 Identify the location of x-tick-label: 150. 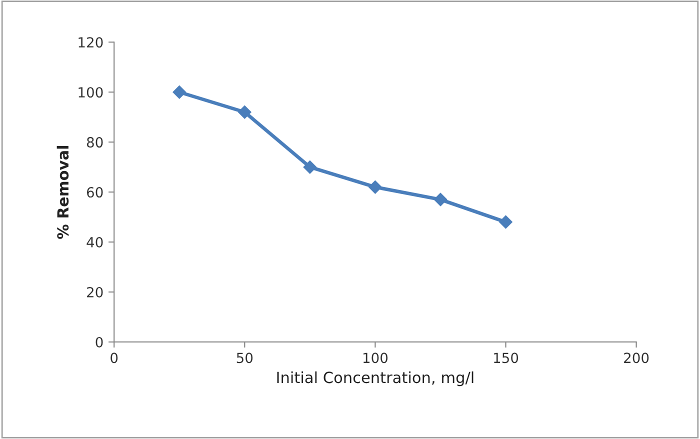
(506, 358).